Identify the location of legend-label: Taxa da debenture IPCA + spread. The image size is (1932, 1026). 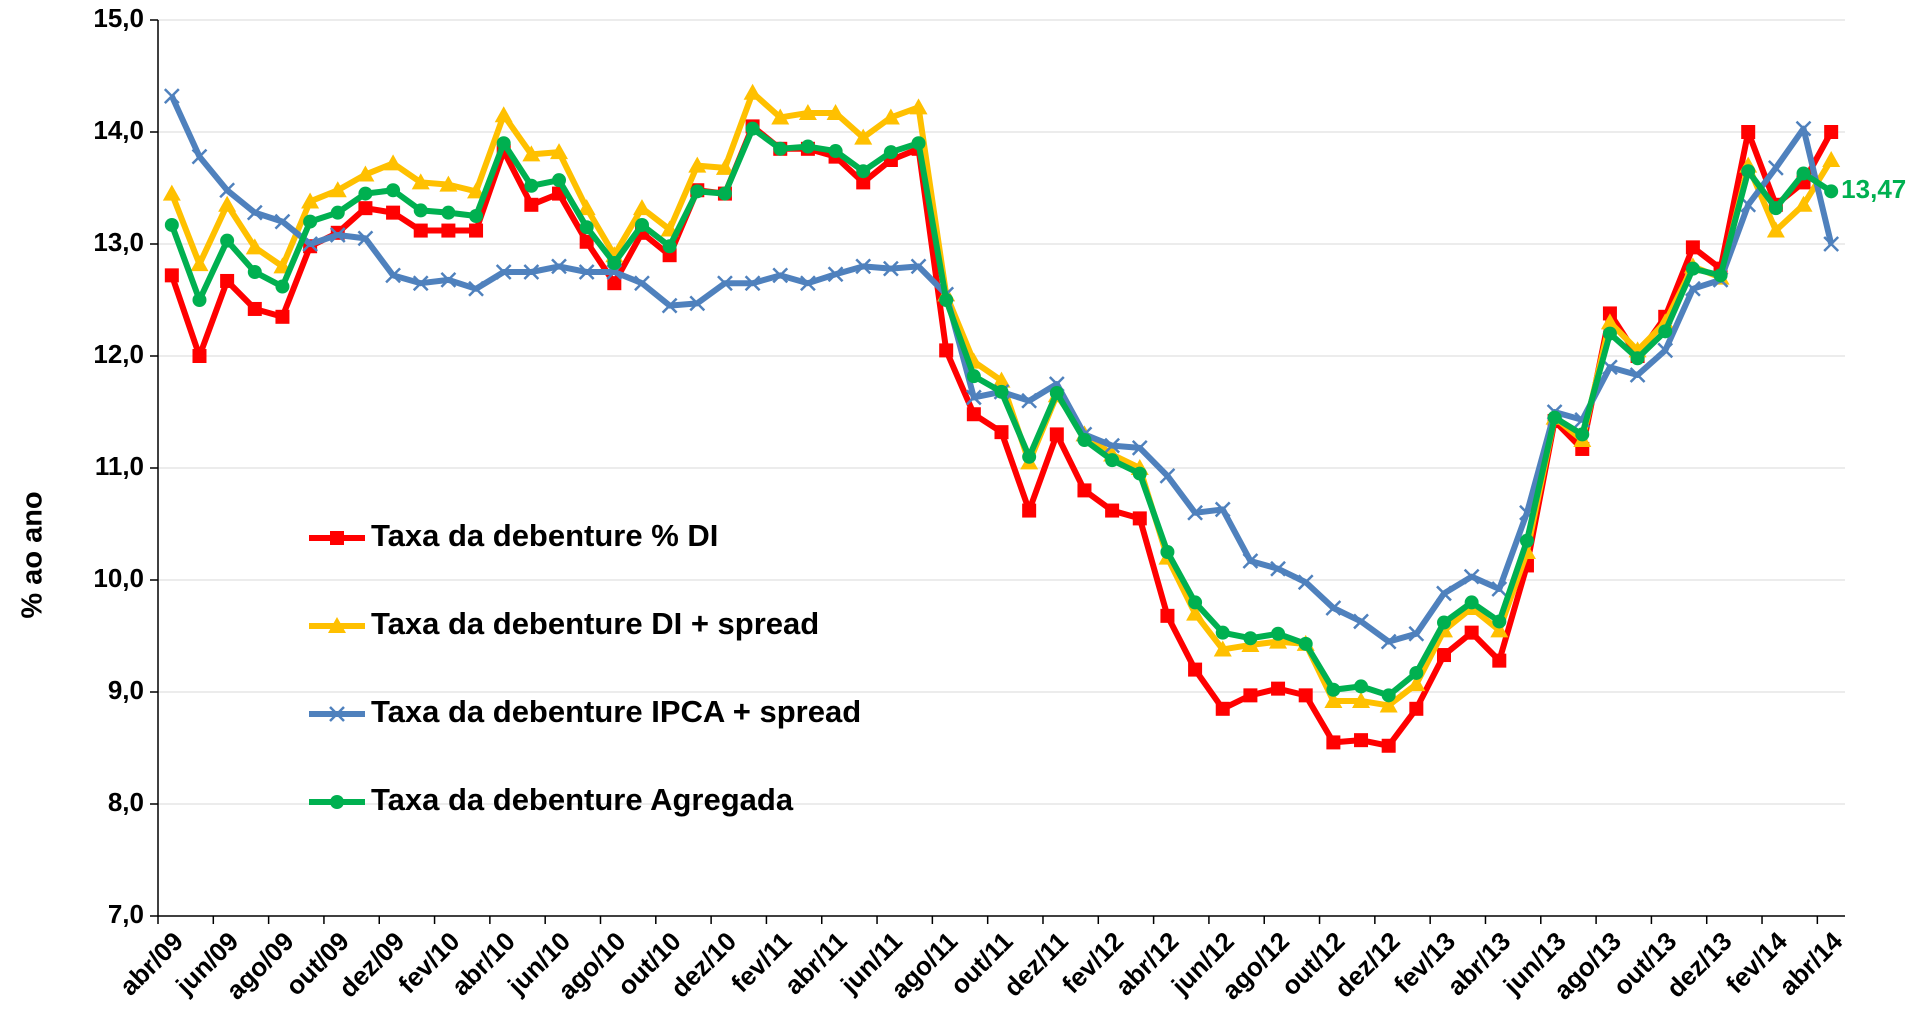
(616, 711).